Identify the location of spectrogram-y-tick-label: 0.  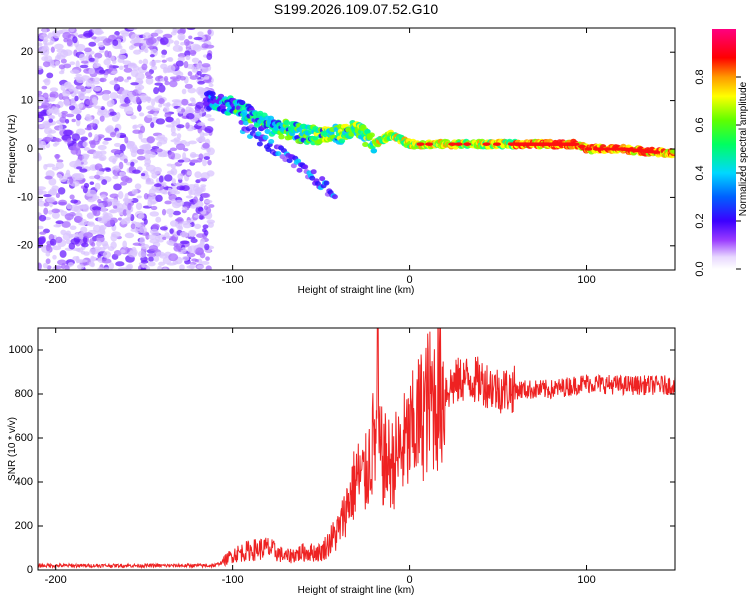
(30, 149).